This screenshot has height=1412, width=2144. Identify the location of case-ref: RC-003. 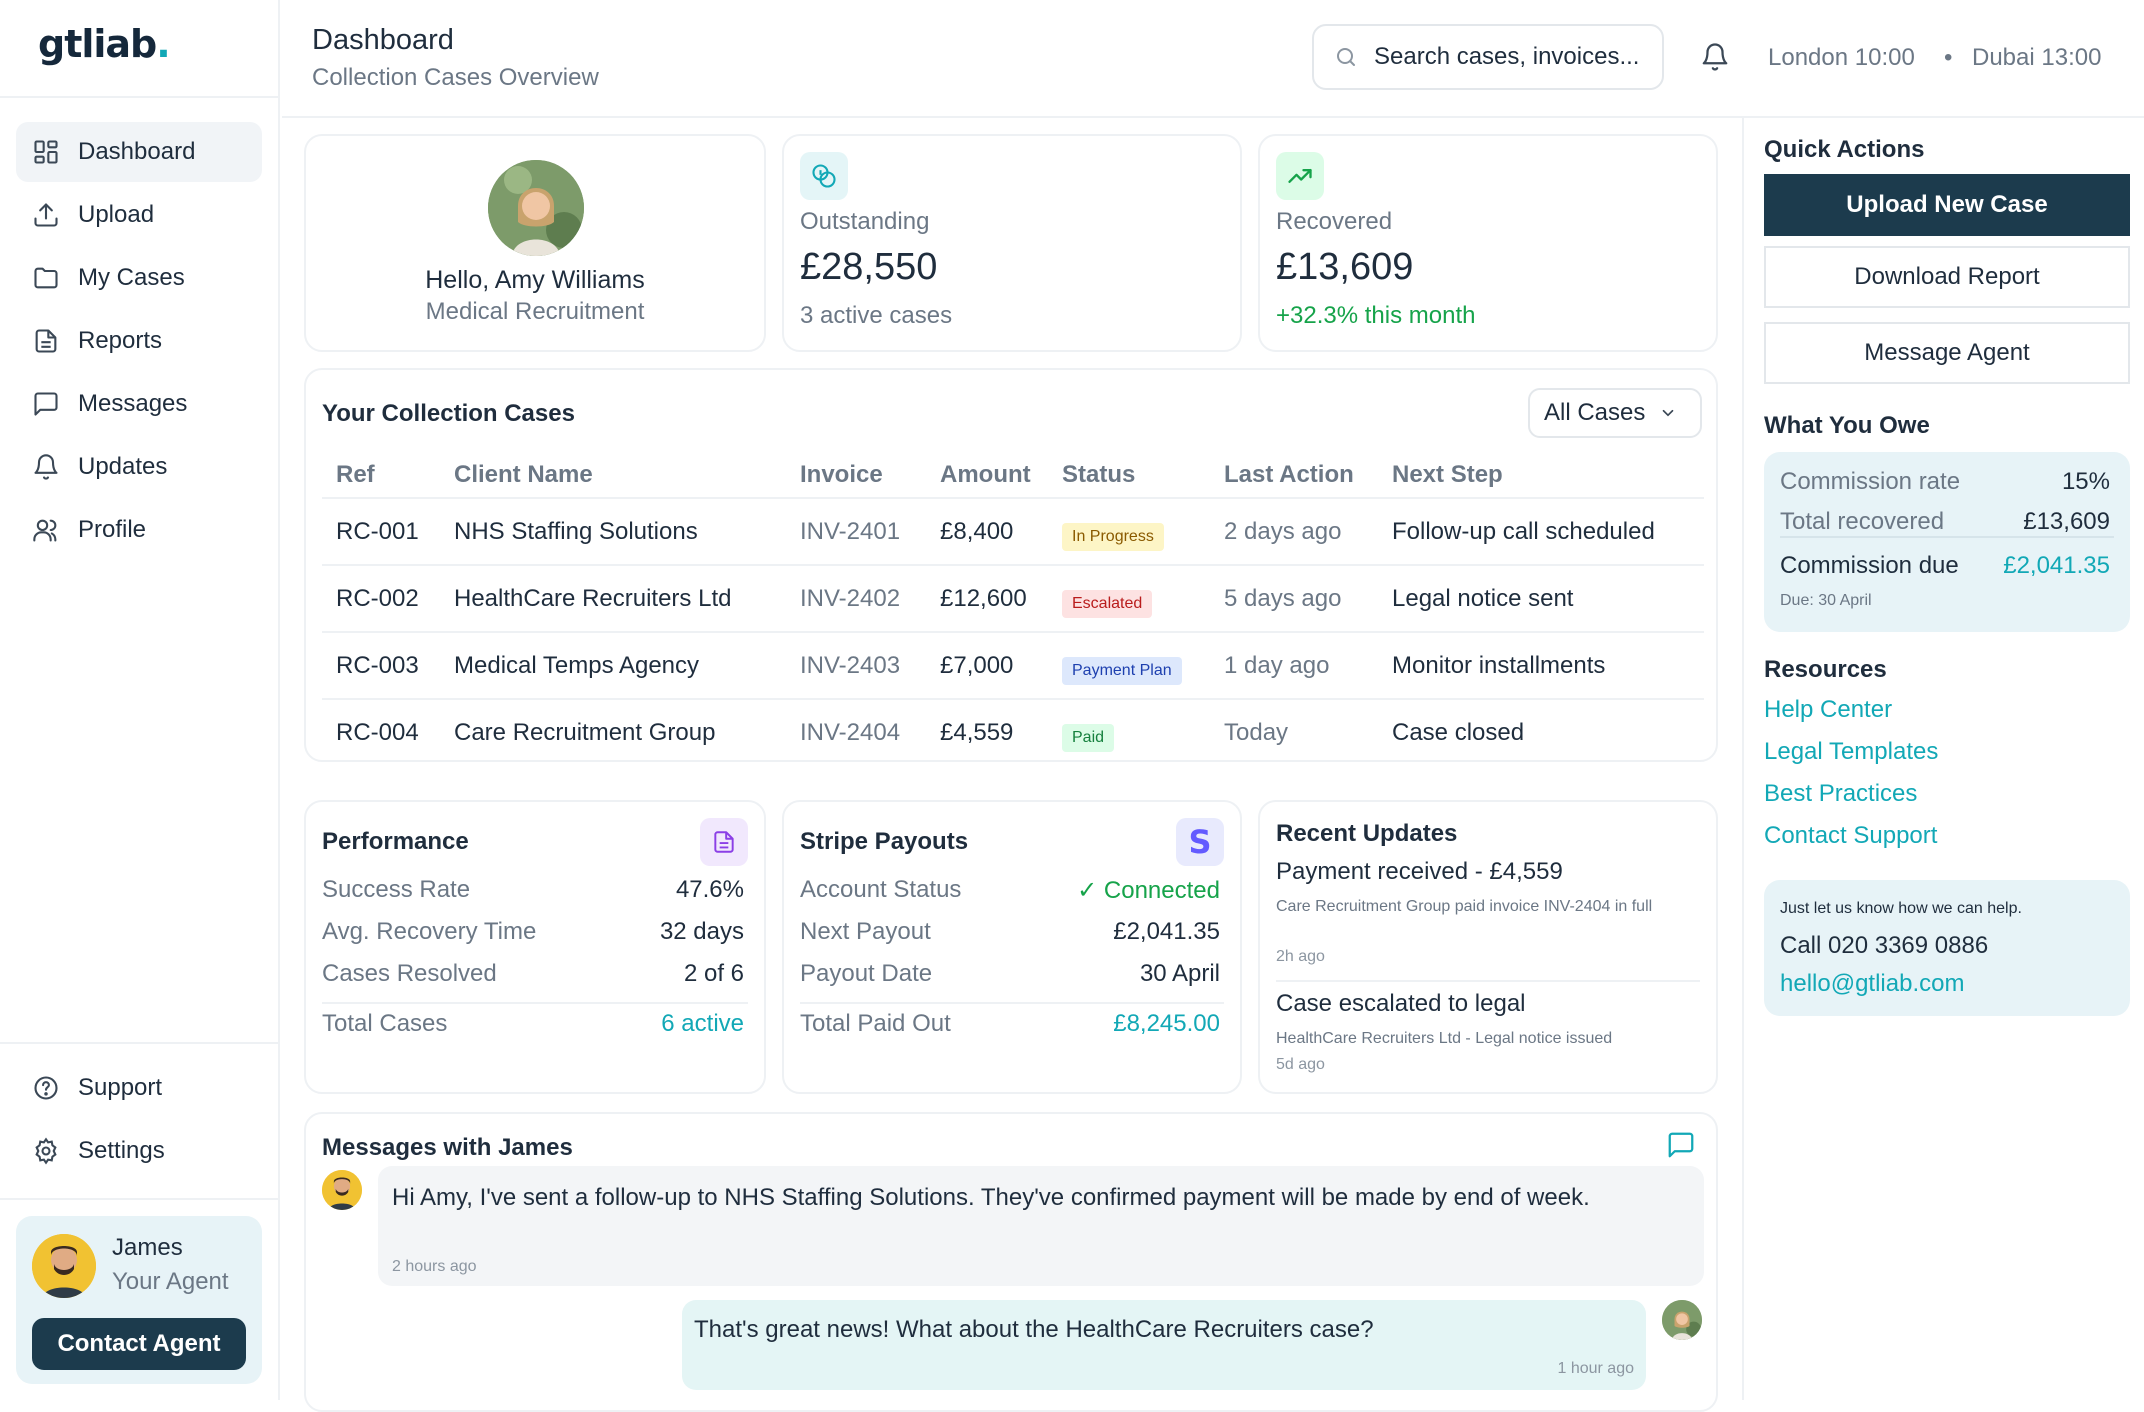
(381, 666).